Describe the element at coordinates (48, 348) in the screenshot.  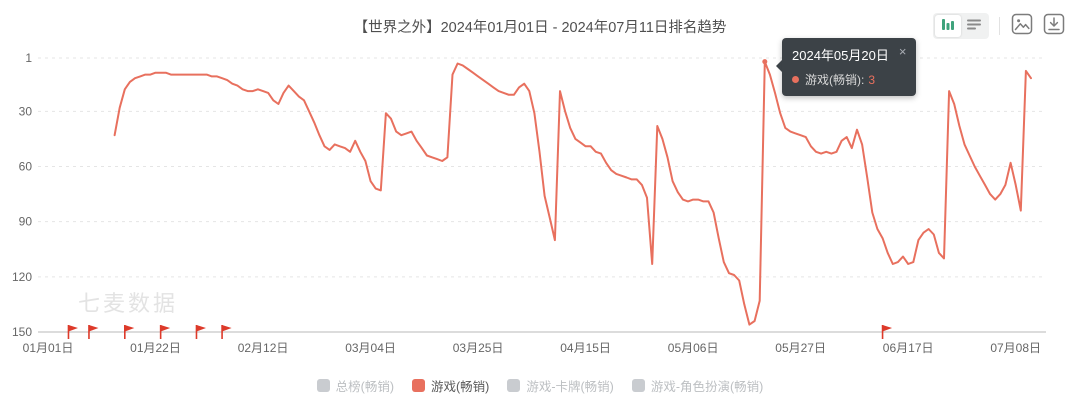
I see `x-tick-label: 01月01日` at that location.